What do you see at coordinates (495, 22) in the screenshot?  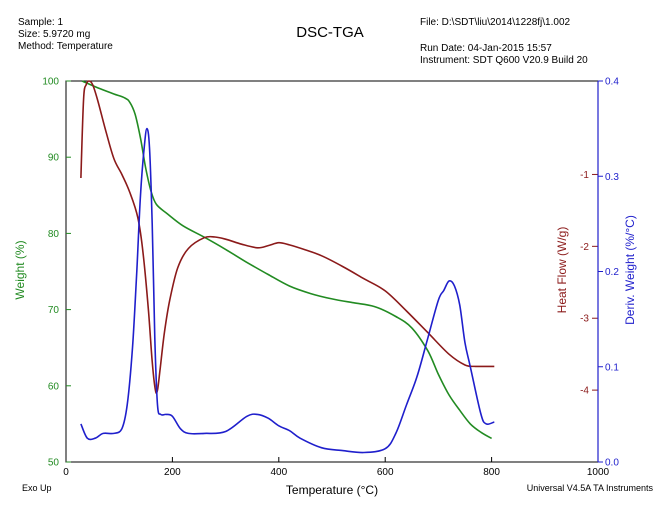 I see `file-label: File: D:\SDT\liu\2014\1228fj\1.002` at bounding box center [495, 22].